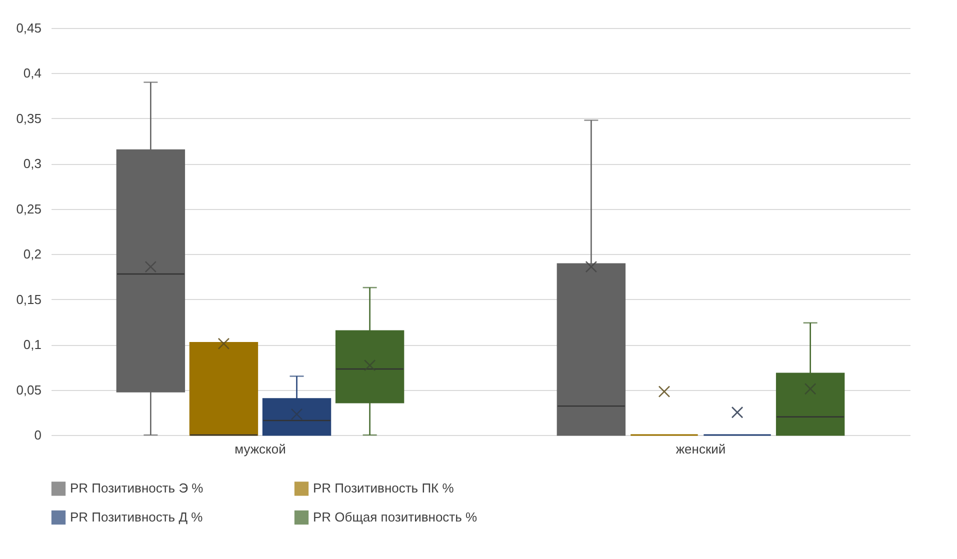 The height and width of the screenshot is (559, 957). What do you see at coordinates (29, 118) in the screenshot?
I see `y-tick-label: 0,35` at bounding box center [29, 118].